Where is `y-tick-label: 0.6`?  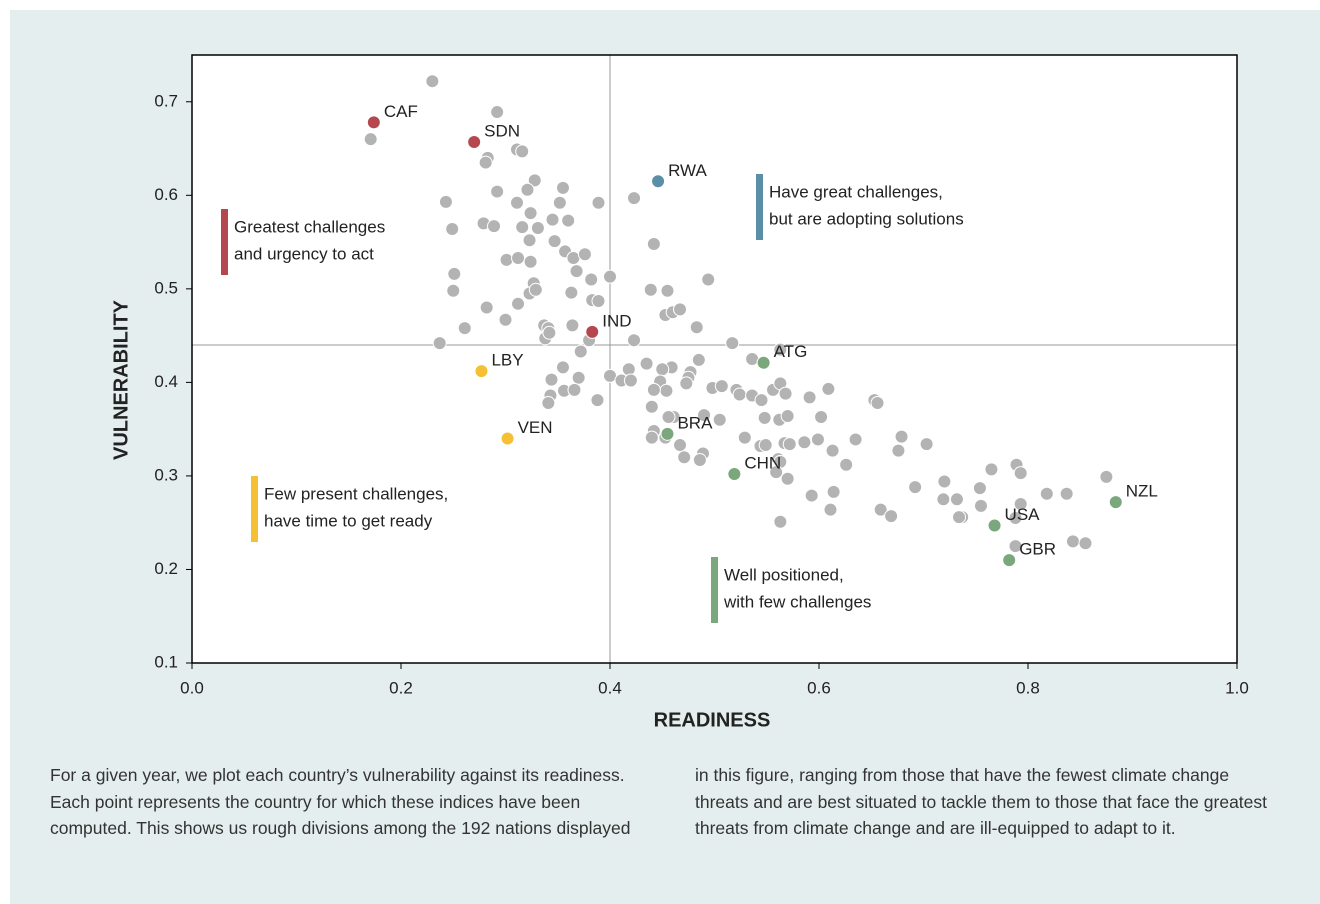 y-tick-label: 0.6 is located at coordinates (166, 194).